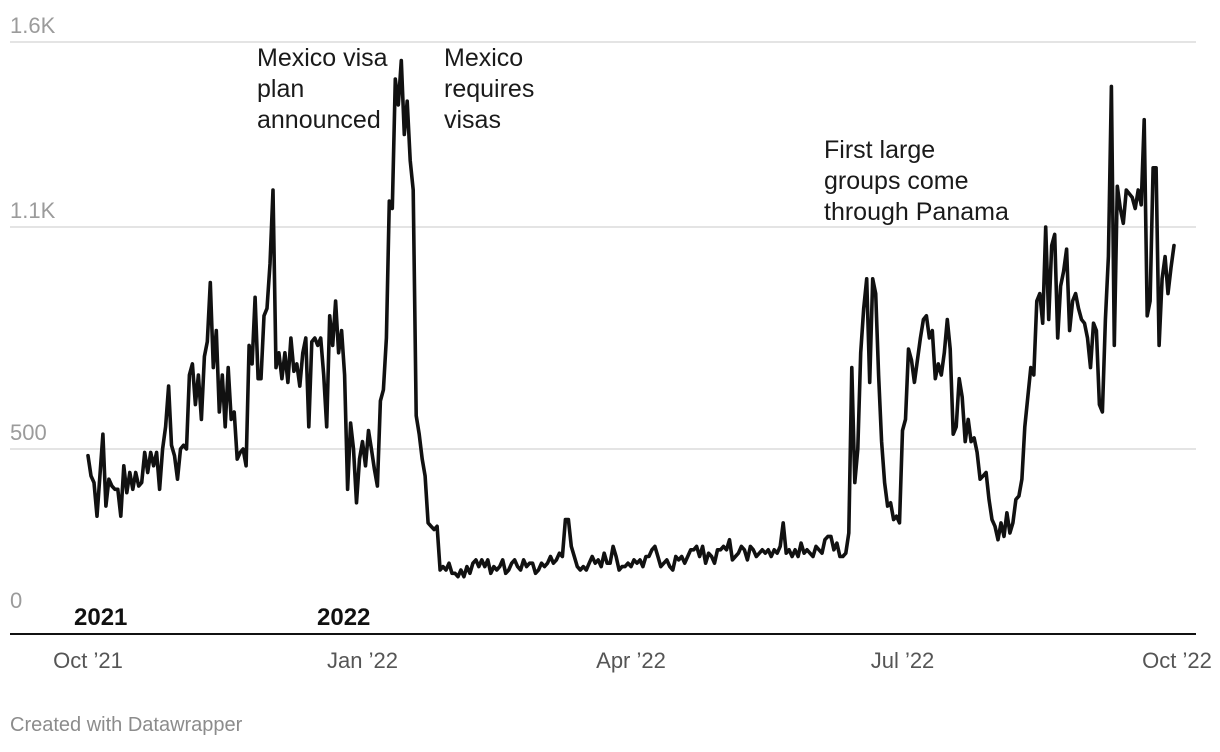  Describe the element at coordinates (33, 210) in the screenshot. I see `y-tick-label: 1.1K` at that location.